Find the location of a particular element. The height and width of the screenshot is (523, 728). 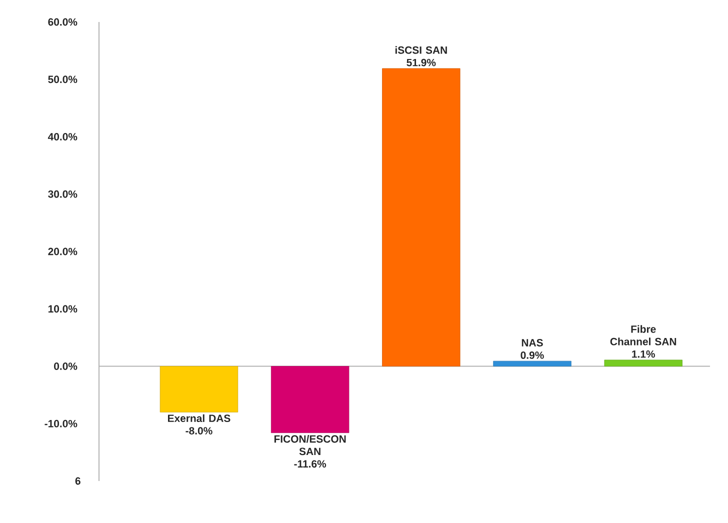

y-tick-label: 0.0% is located at coordinates (66, 366).